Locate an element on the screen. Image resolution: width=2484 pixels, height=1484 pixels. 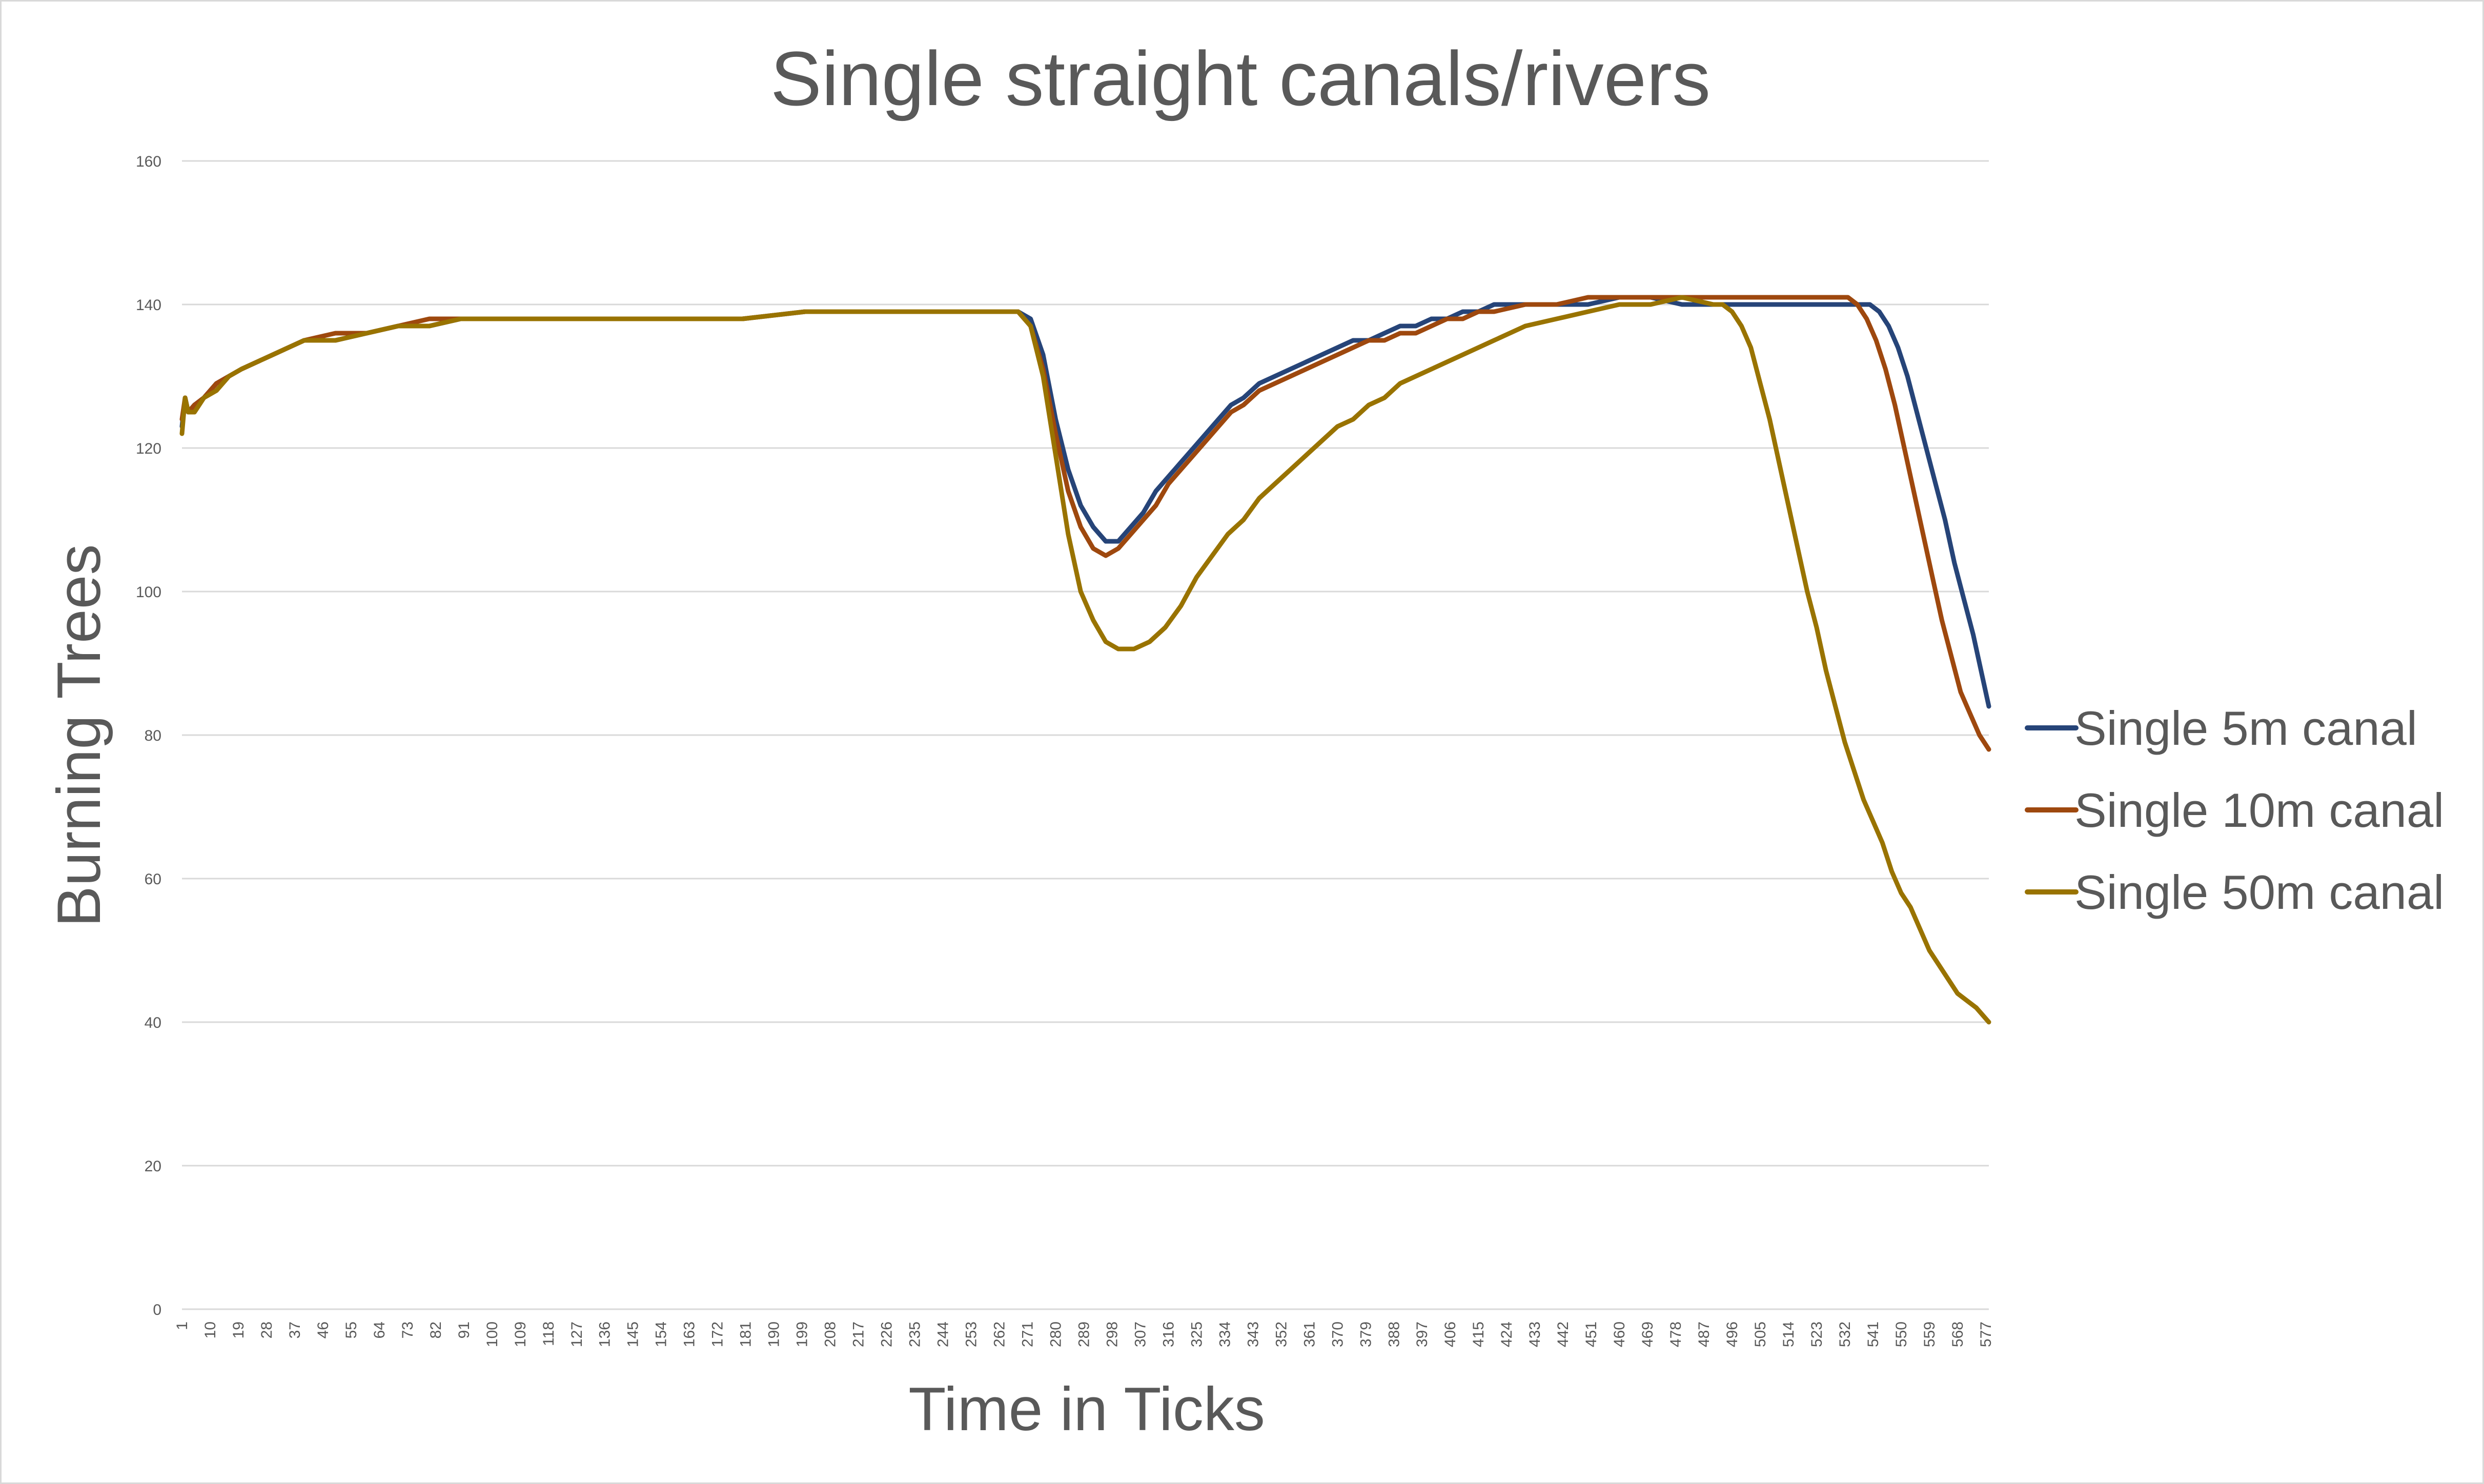
x-tick-label: 82 is located at coordinates (435, 1330).